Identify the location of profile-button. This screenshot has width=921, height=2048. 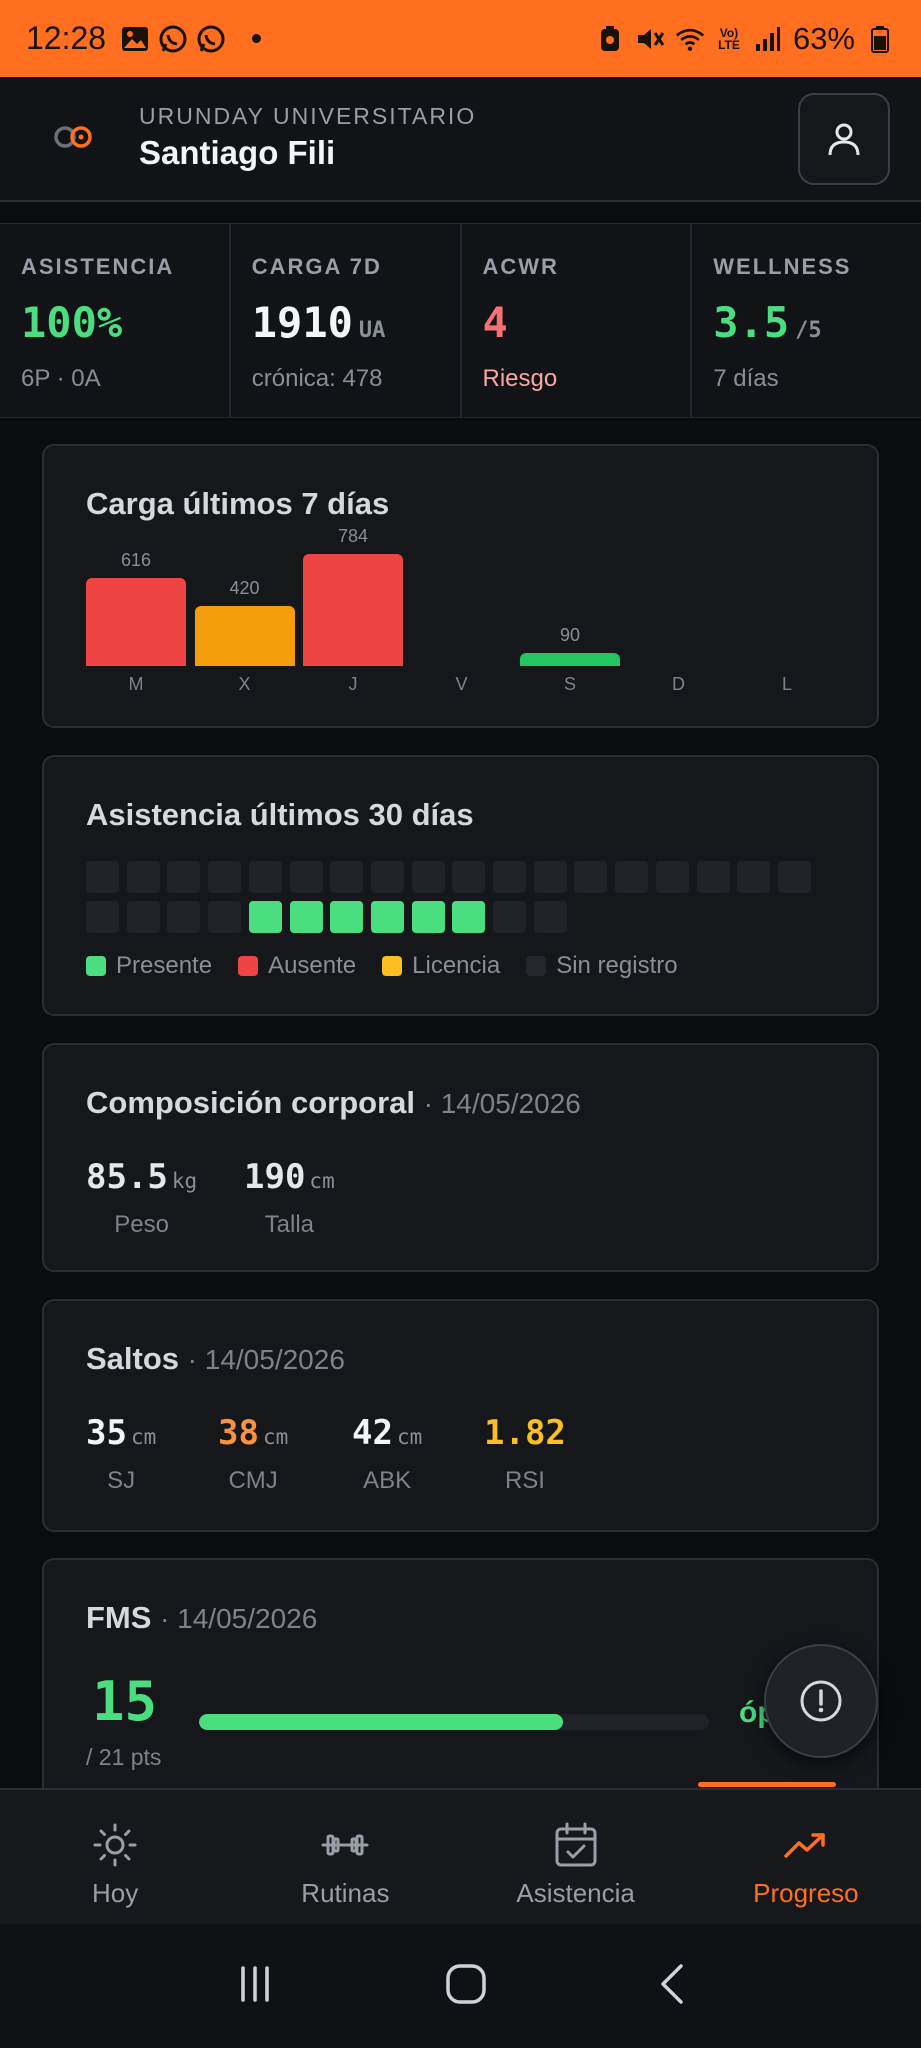
(844, 139).